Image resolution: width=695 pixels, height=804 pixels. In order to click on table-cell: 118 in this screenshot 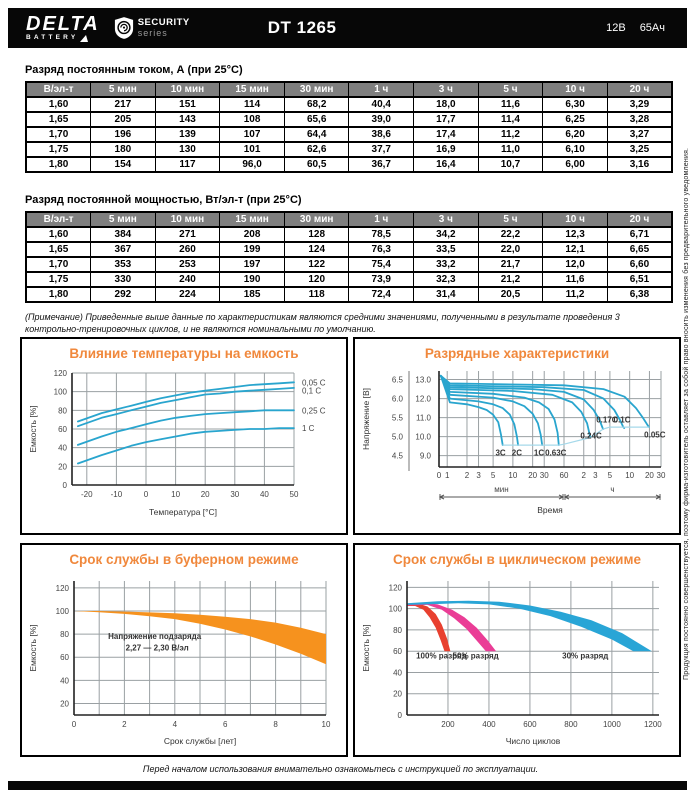, I will do `click(316, 294)`.